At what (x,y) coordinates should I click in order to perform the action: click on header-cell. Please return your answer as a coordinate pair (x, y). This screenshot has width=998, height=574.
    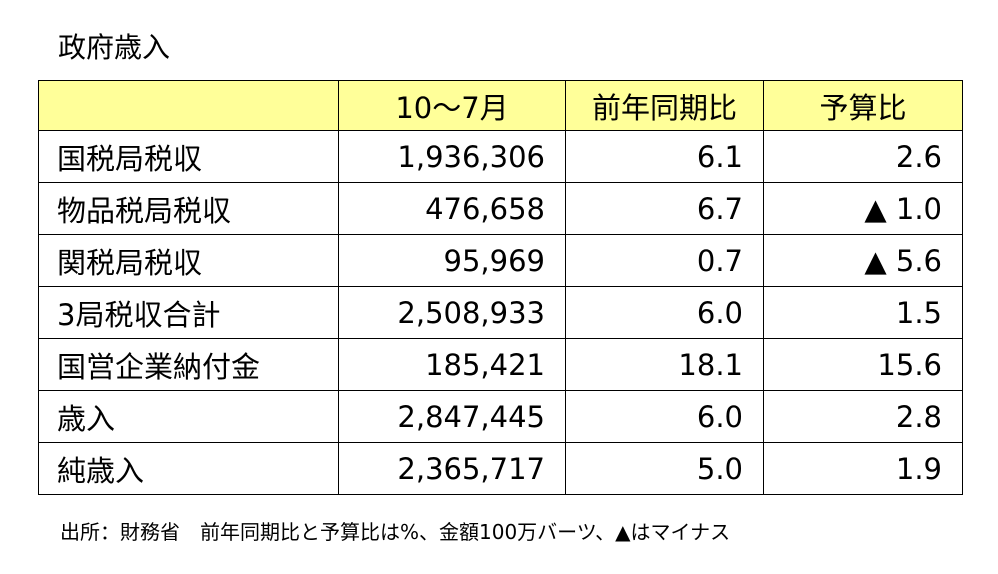
    Looking at the image, I should click on (188, 105).